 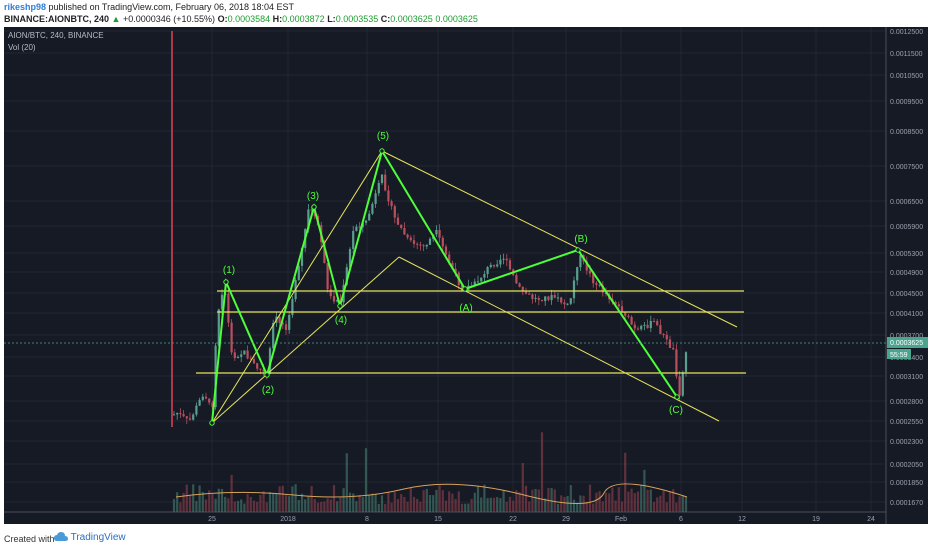 I want to click on footer: Created with TradingView, so click(x=466, y=538).